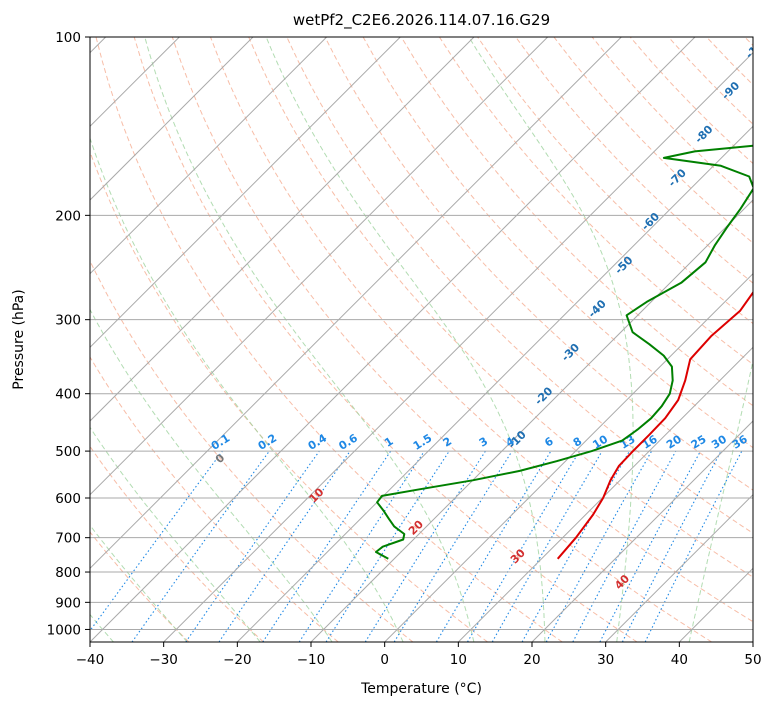 The height and width of the screenshot is (708, 775). Describe the element at coordinates (730, 90) in the screenshot. I see `moist-adiabat-label: -90` at that location.